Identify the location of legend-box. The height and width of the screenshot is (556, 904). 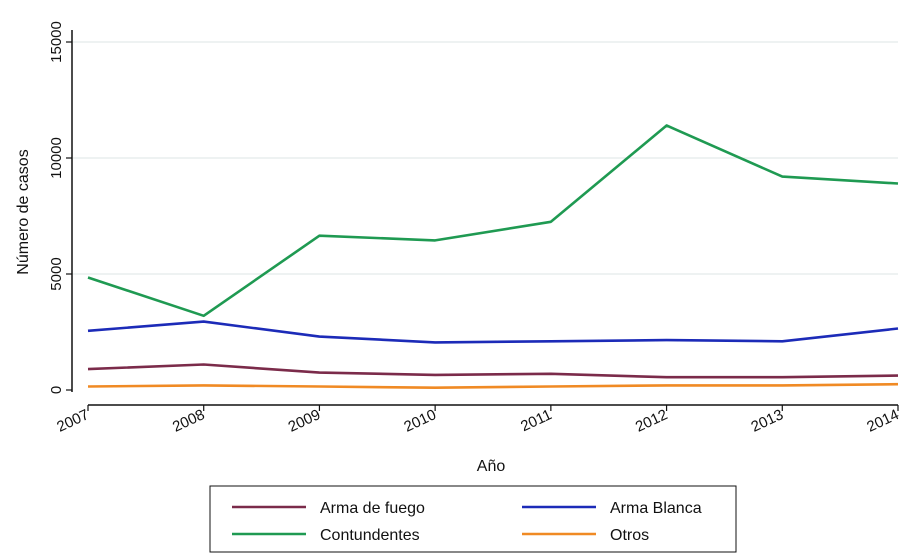
(473, 519).